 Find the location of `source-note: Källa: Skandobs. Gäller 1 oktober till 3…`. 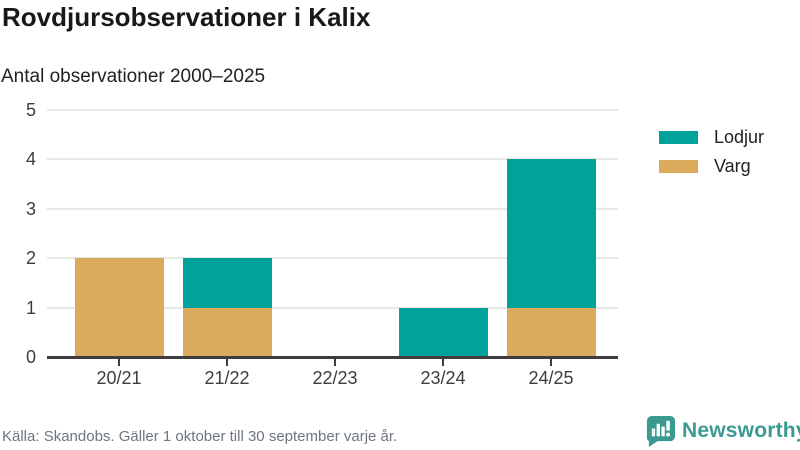

source-note: Källa: Skandobs. Gäller 1 oktober till 3… is located at coordinates (200, 436).